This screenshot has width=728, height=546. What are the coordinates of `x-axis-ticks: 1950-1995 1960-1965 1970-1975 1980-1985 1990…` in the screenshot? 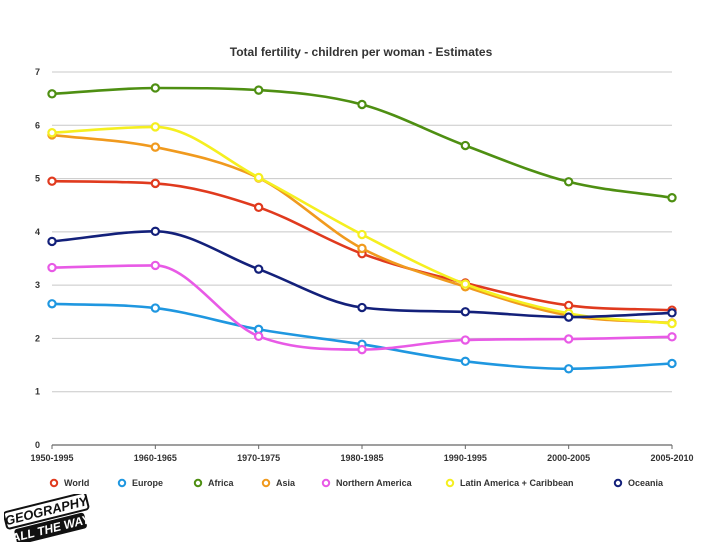 It's located at (362, 454).